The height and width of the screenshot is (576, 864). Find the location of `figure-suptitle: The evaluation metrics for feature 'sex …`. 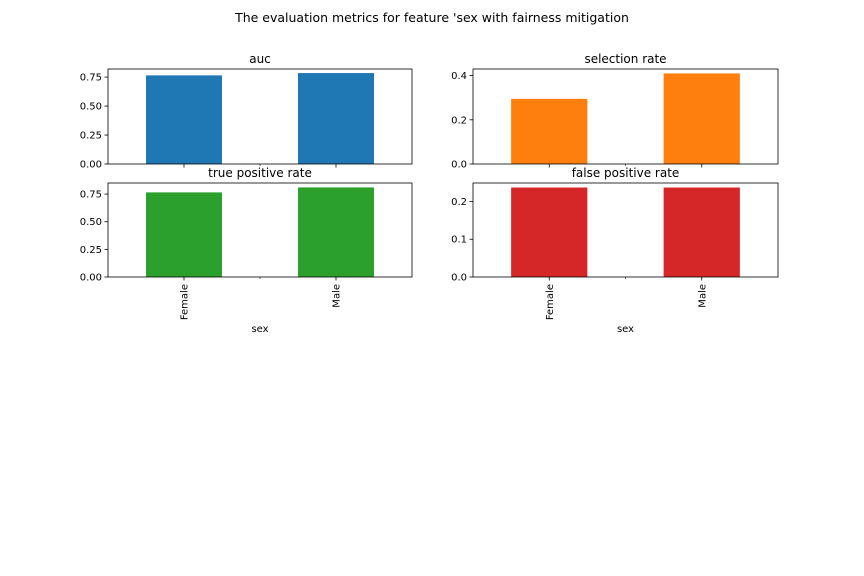

figure-suptitle: The evaluation metrics for feature 'sex … is located at coordinates (431, 17).